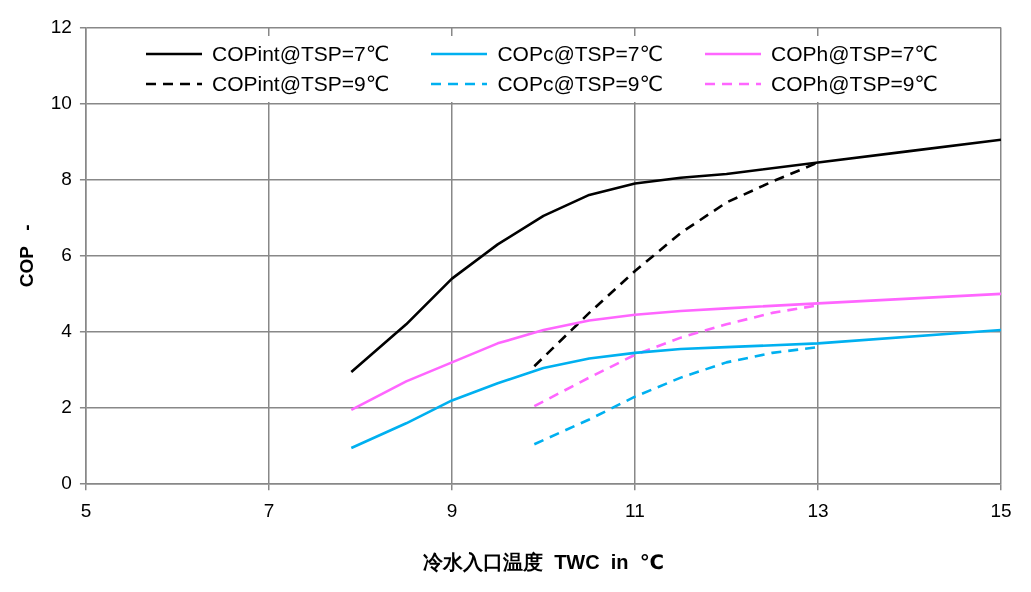 The width and height of the screenshot is (1031, 592). I want to click on y-axis-title: COP -, so click(26, 256).